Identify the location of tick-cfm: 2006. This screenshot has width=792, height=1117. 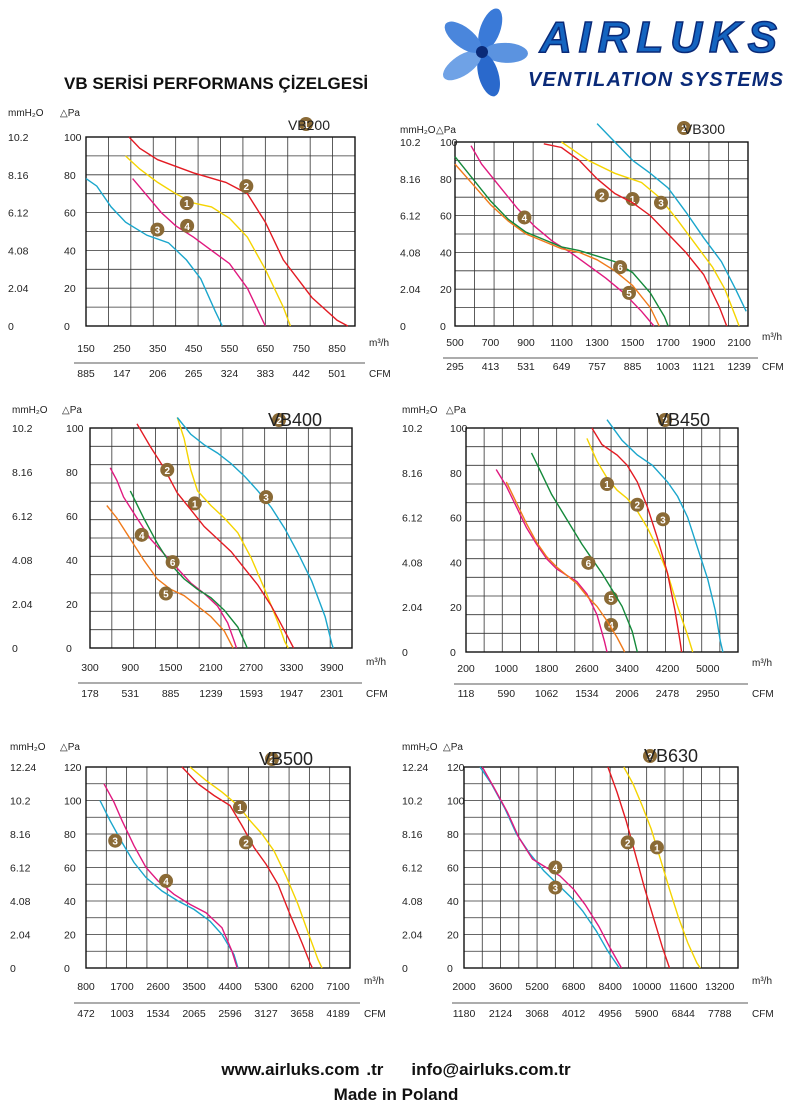
(628, 694).